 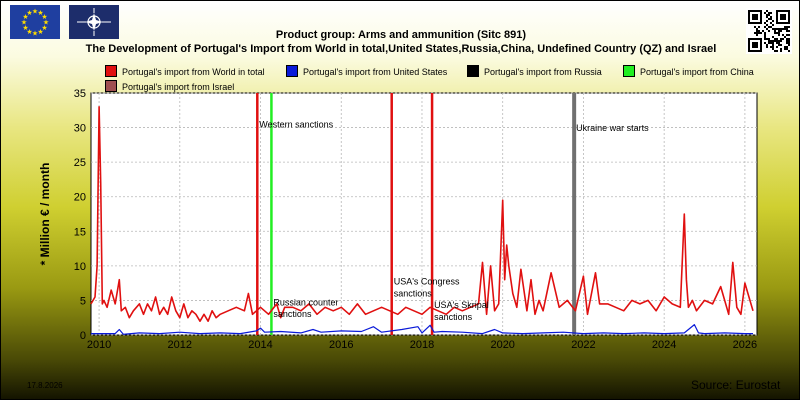 What do you see at coordinates (111, 86) in the screenshot?
I see `legend-swatch-israel` at bounding box center [111, 86].